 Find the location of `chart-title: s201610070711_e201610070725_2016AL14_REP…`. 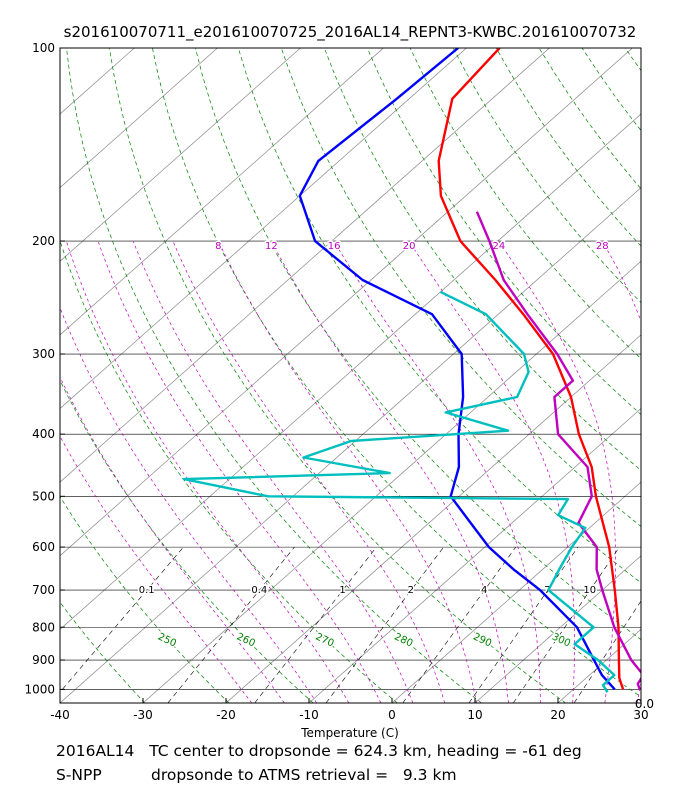

chart-title: s201610070711_e201610070725_2016AL14_REP… is located at coordinates (350, 32).